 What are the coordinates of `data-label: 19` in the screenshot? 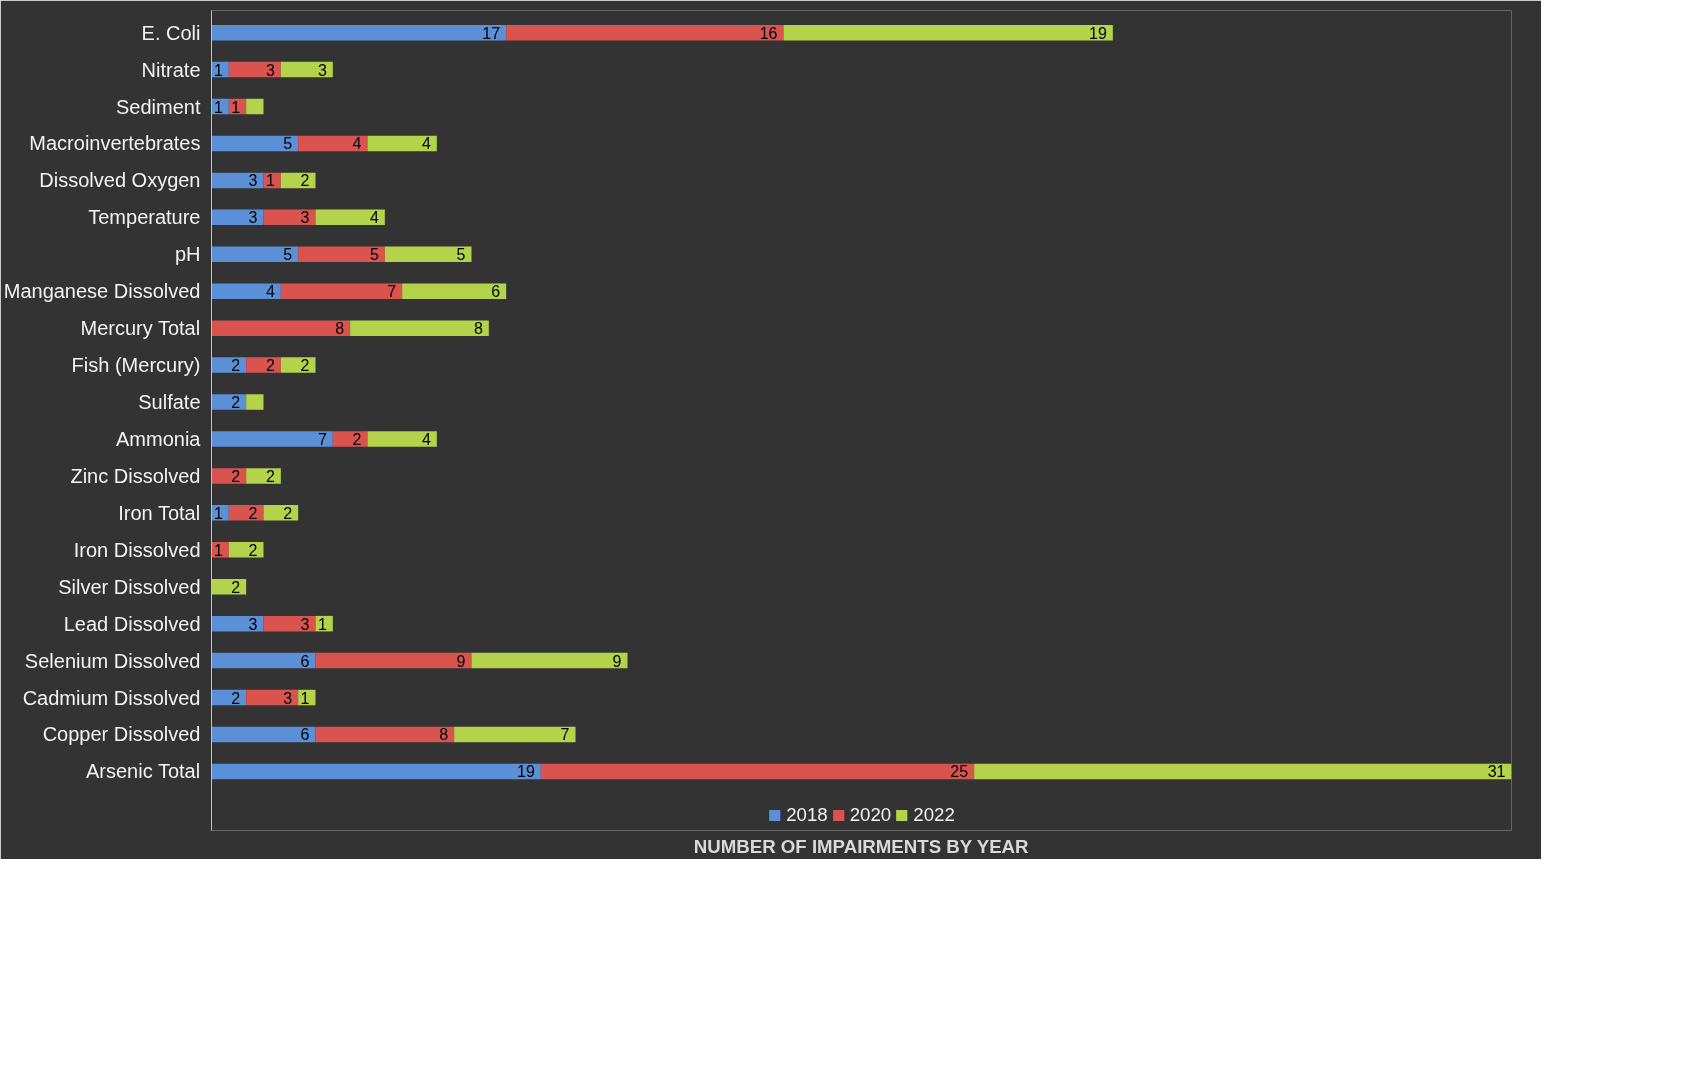 It's located at (526, 772).